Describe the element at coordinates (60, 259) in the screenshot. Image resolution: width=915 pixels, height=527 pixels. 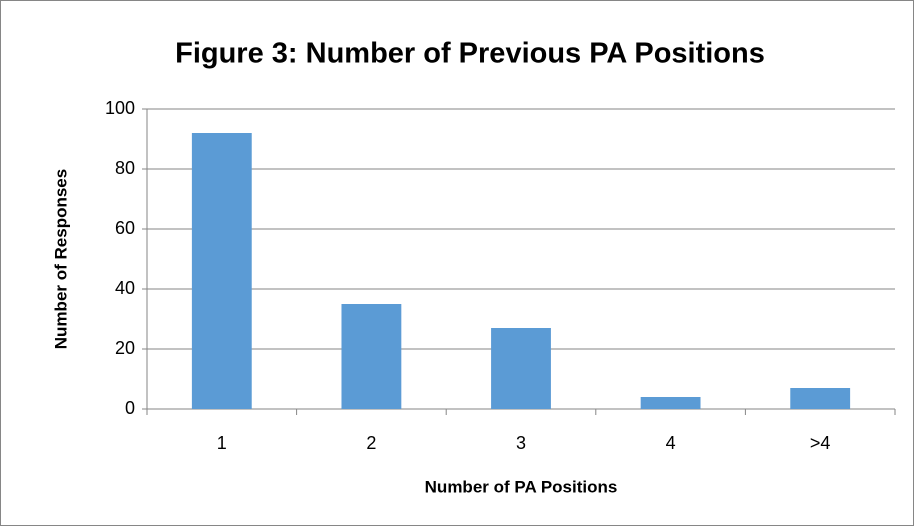
I see `y-axis-label: Number of Responses` at that location.